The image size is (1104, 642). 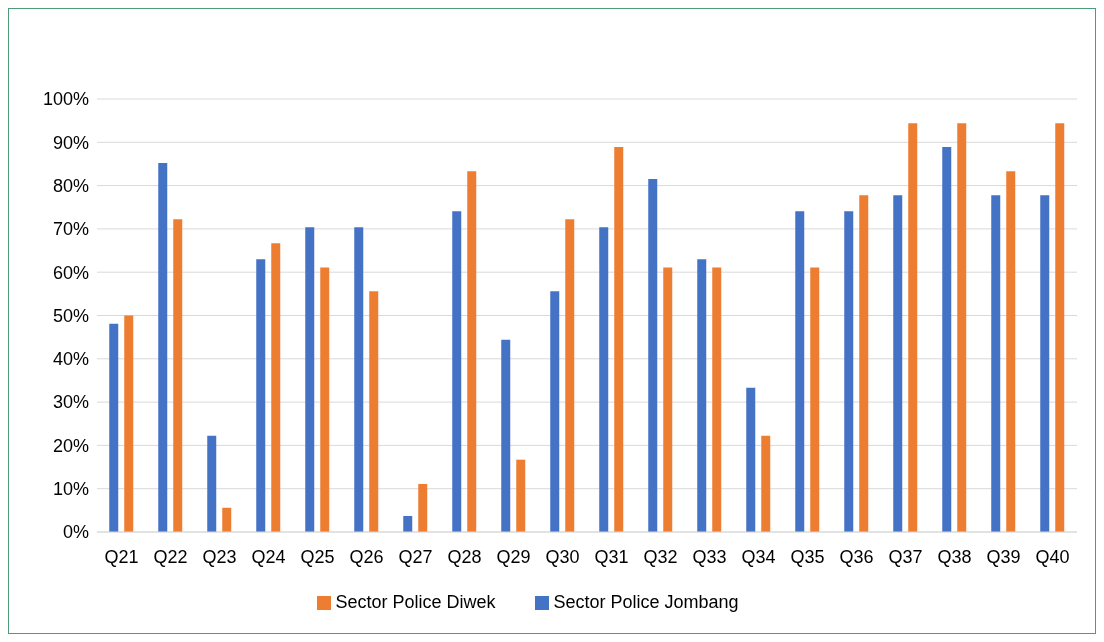 What do you see at coordinates (268, 556) in the screenshot?
I see `x-tick-label: Q24` at bounding box center [268, 556].